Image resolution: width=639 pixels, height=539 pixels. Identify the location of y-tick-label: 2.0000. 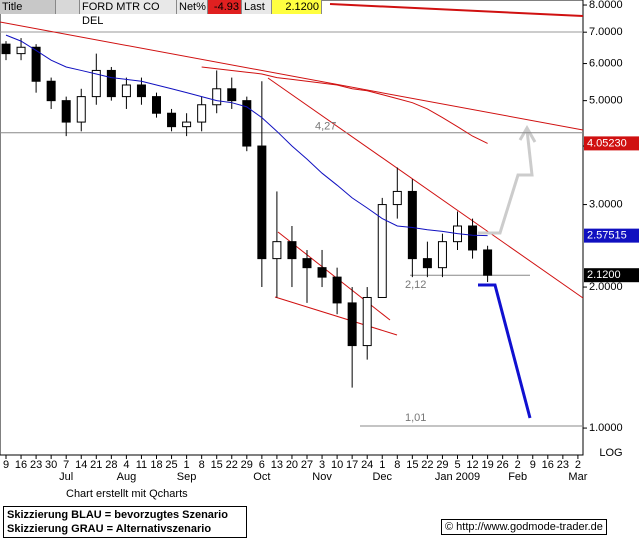
(606, 287).